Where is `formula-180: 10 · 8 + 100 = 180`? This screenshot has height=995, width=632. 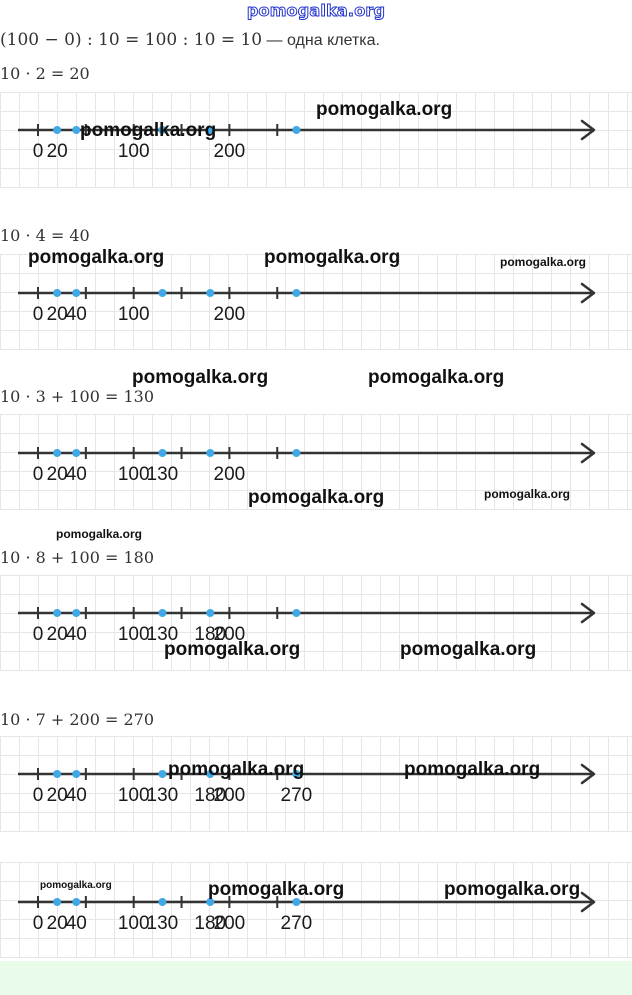
formula-180: 10 · 8 + 100 = 180 is located at coordinates (77, 557).